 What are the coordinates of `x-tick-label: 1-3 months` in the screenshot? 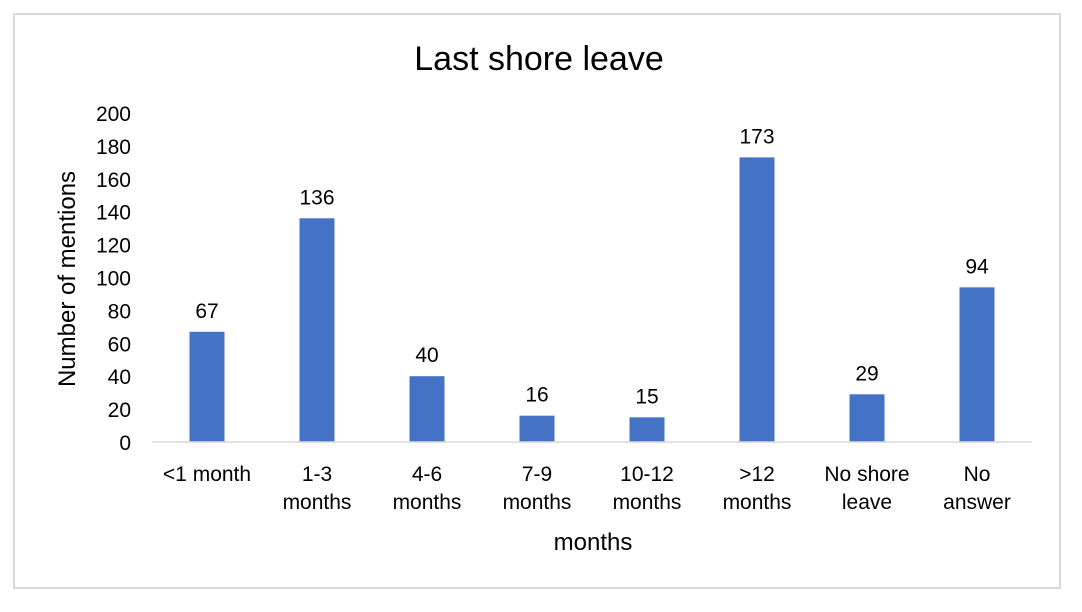 It's located at (317, 488).